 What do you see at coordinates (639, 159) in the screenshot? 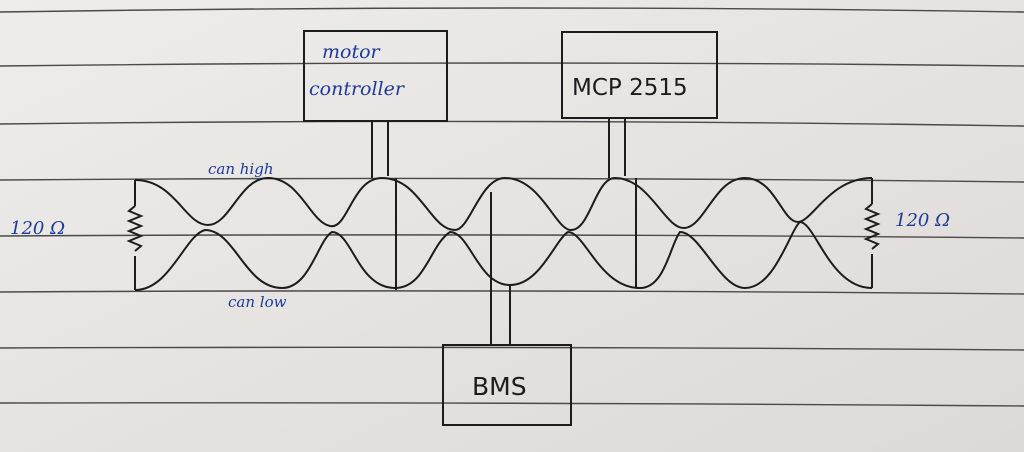
I see `mcp2515-node: MCP 2515` at bounding box center [639, 159].